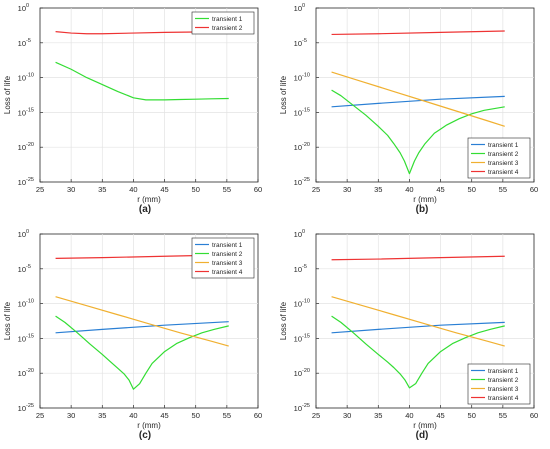  Describe the element at coordinates (145, 209) in the screenshot. I see `panel-caption: (a)` at that location.